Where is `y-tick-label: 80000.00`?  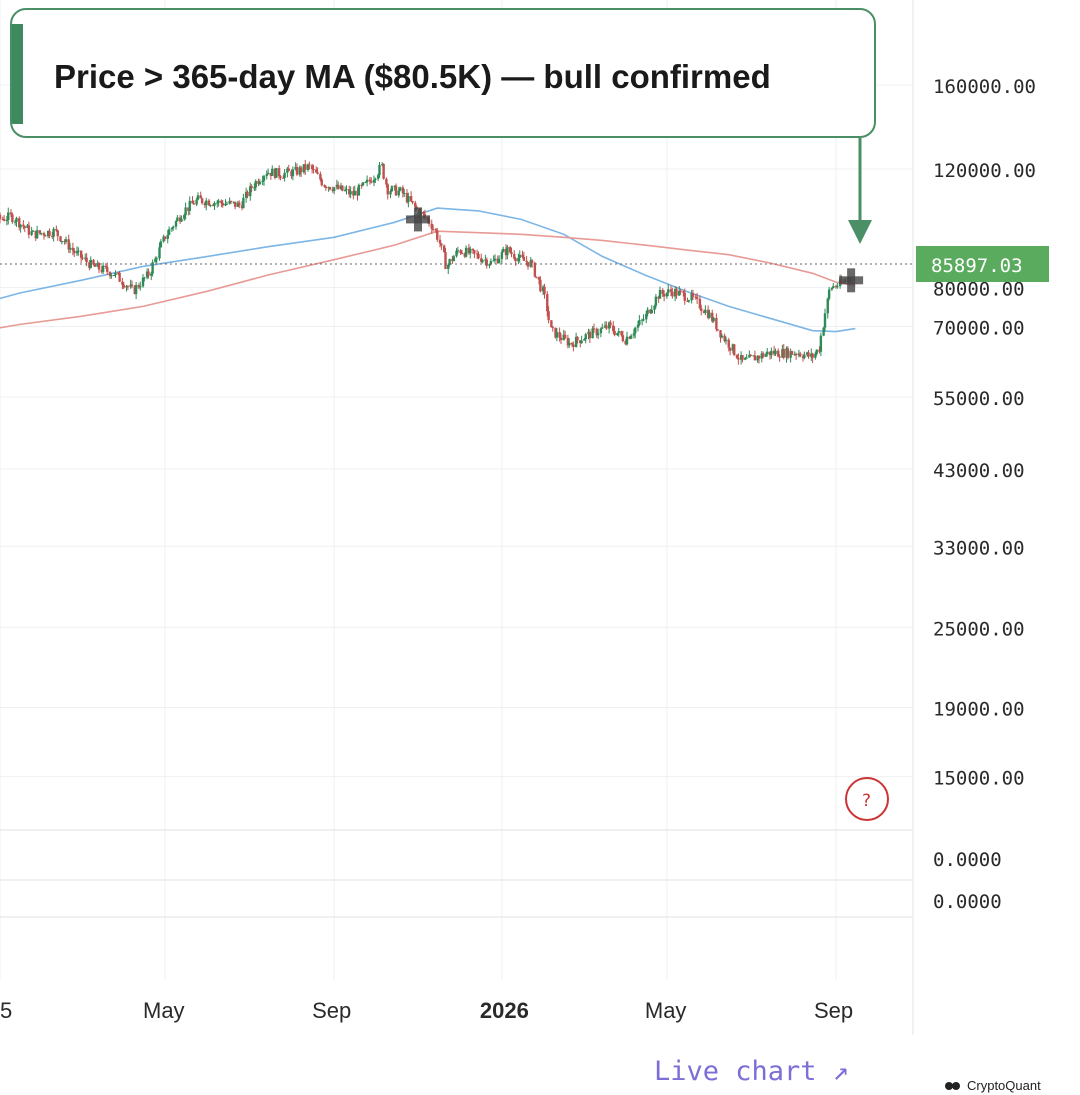
y-tick-label: 80000.00 is located at coordinates (979, 290).